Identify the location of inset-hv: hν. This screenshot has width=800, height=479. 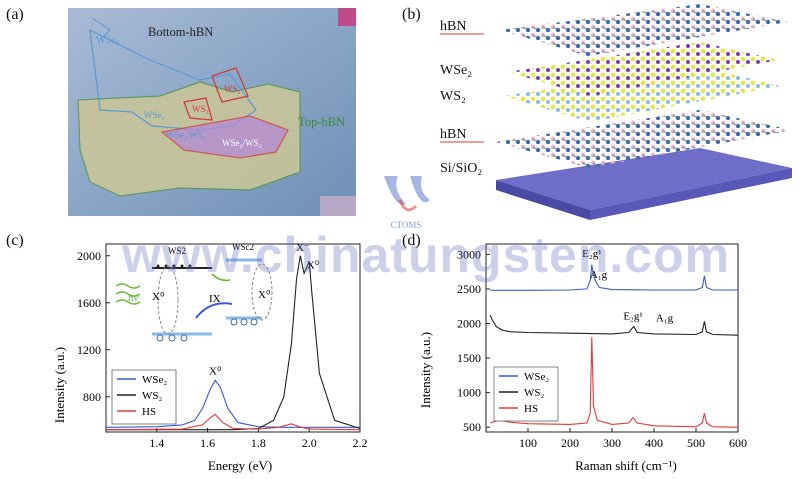
(133, 298).